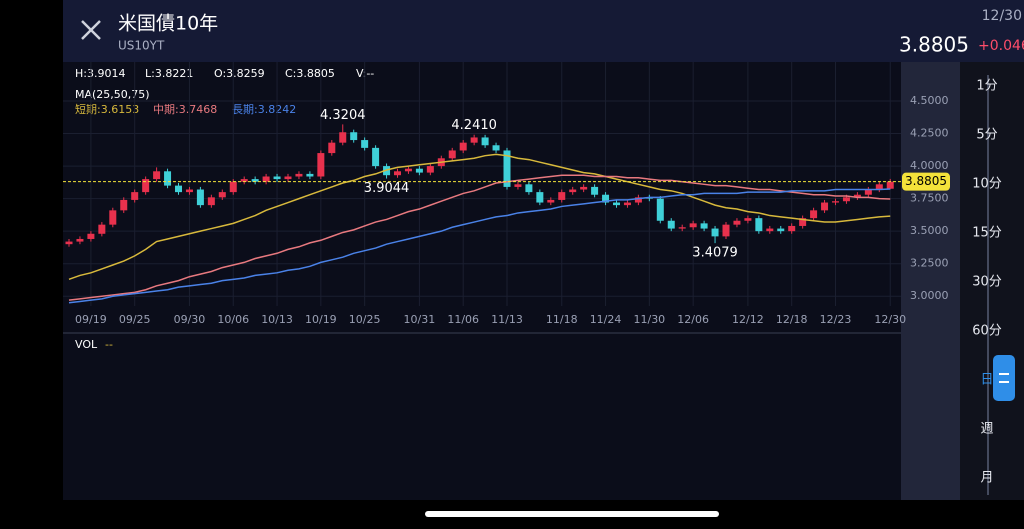 Image resolution: width=1024 pixels, height=529 pixels. Describe the element at coordinates (365, 319) in the screenshot. I see `x-tick-label: 10/25` at that location.